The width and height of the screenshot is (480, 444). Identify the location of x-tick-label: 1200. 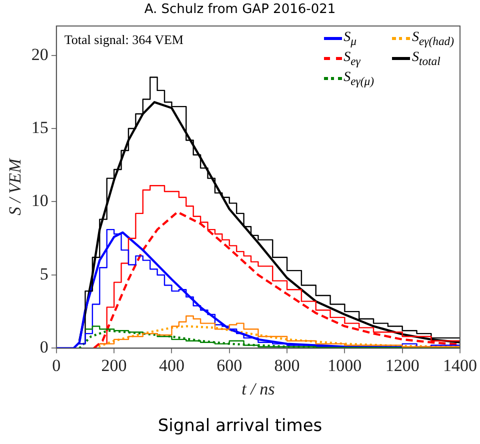
(402, 365).